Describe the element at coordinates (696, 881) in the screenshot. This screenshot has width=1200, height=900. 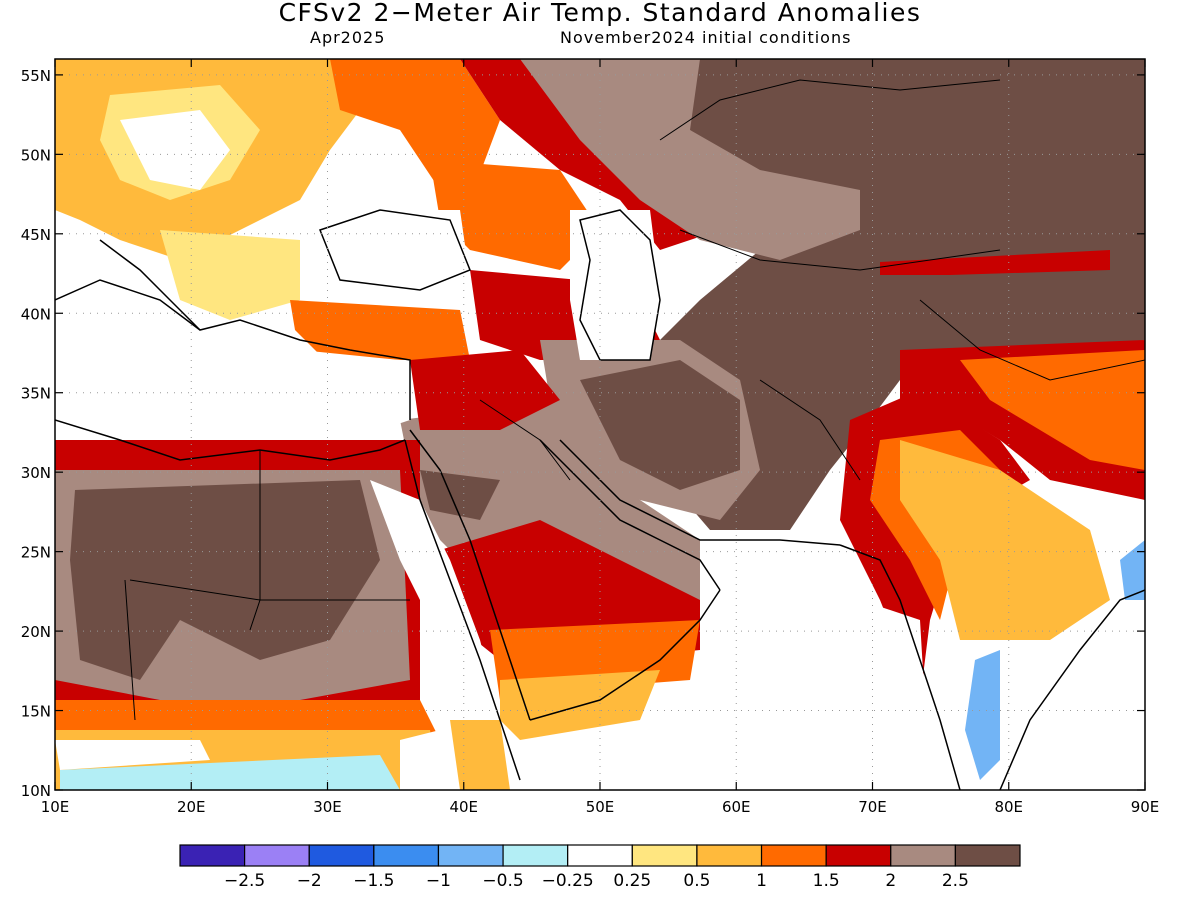
I see `colorbar-label: 0.5` at that location.